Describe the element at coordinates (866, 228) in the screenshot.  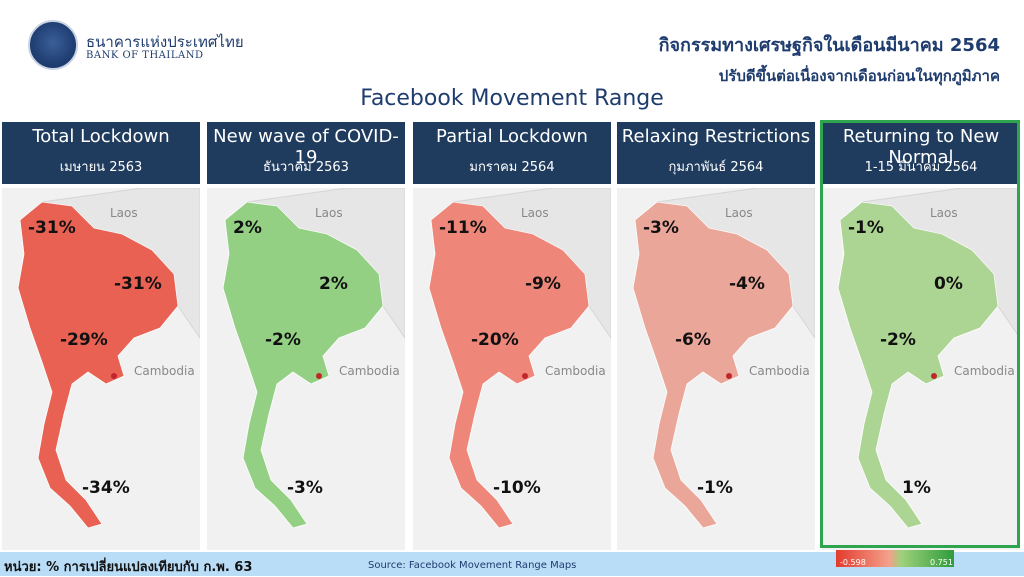
I see `value-label-north: -1%` at that location.